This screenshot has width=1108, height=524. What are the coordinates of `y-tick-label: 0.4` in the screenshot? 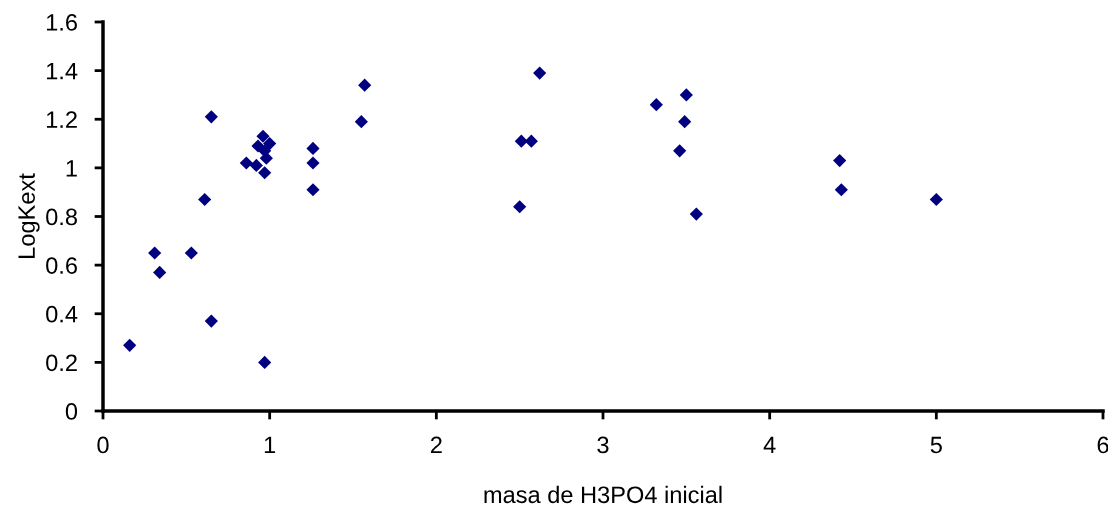 It's located at (62, 314).